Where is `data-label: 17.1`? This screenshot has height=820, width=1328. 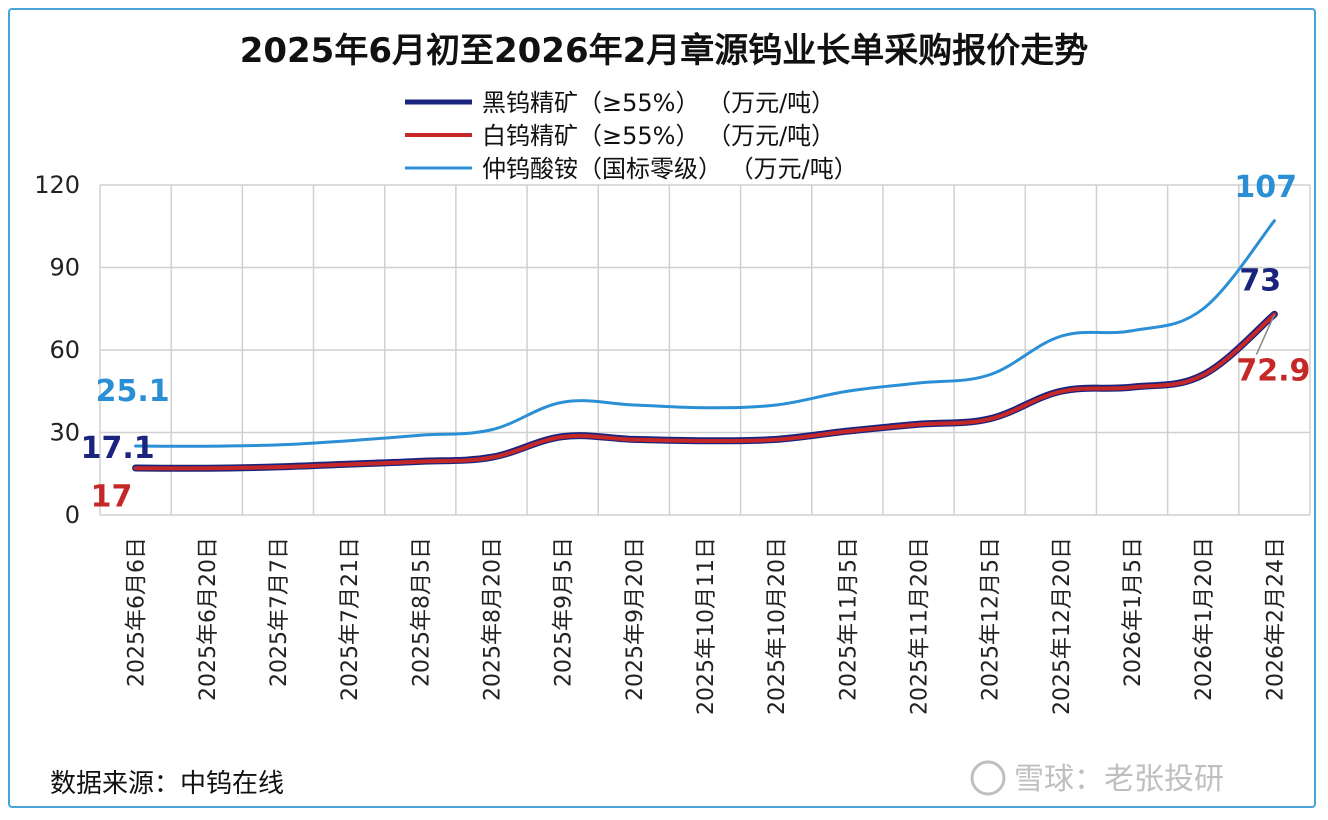 data-label: 17.1 is located at coordinates (118, 448).